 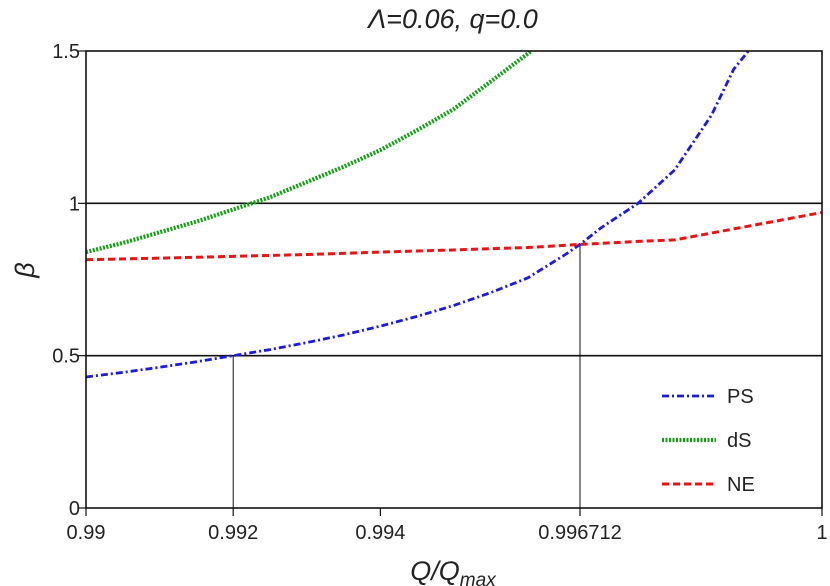 What do you see at coordinates (74, 509) in the screenshot?
I see `y-tick-label: 0` at bounding box center [74, 509].